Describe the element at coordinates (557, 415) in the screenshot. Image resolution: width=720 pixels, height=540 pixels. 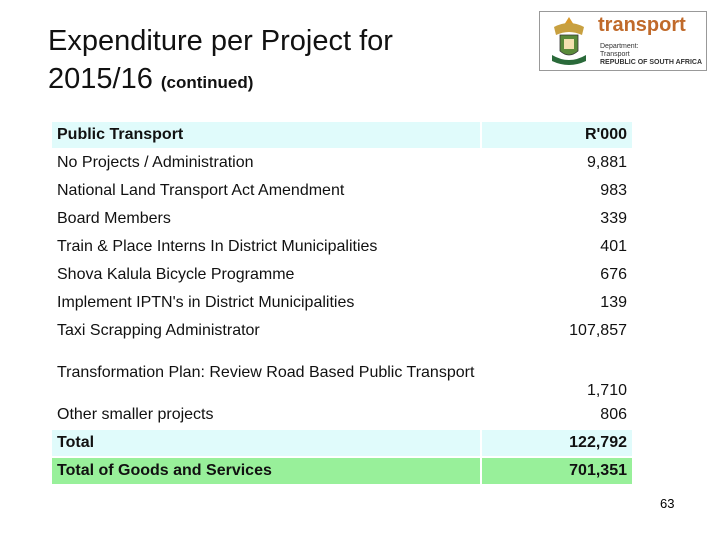
I see `amount-cell: 806` at that location.